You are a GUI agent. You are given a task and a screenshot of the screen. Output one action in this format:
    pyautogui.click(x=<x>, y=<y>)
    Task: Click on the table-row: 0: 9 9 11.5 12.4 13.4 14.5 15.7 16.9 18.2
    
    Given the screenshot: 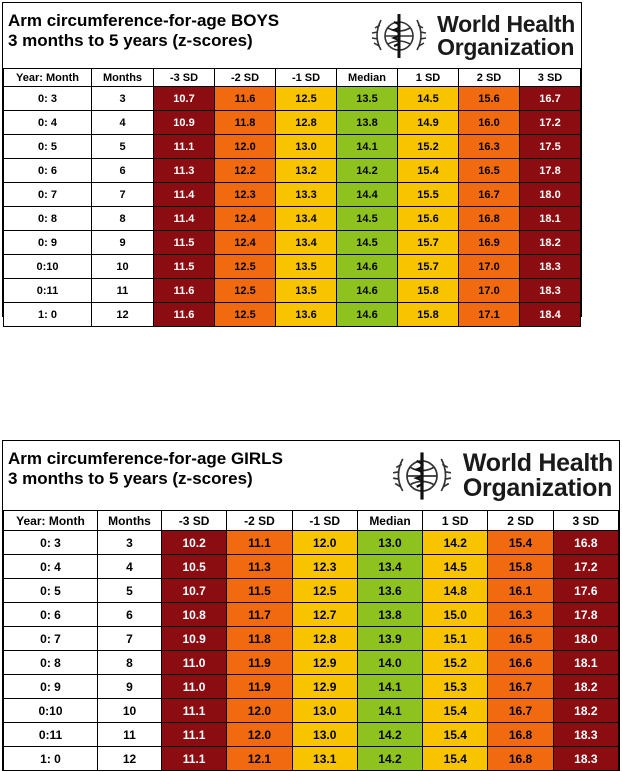 What is the action you would take?
    pyautogui.click(x=292, y=242)
    